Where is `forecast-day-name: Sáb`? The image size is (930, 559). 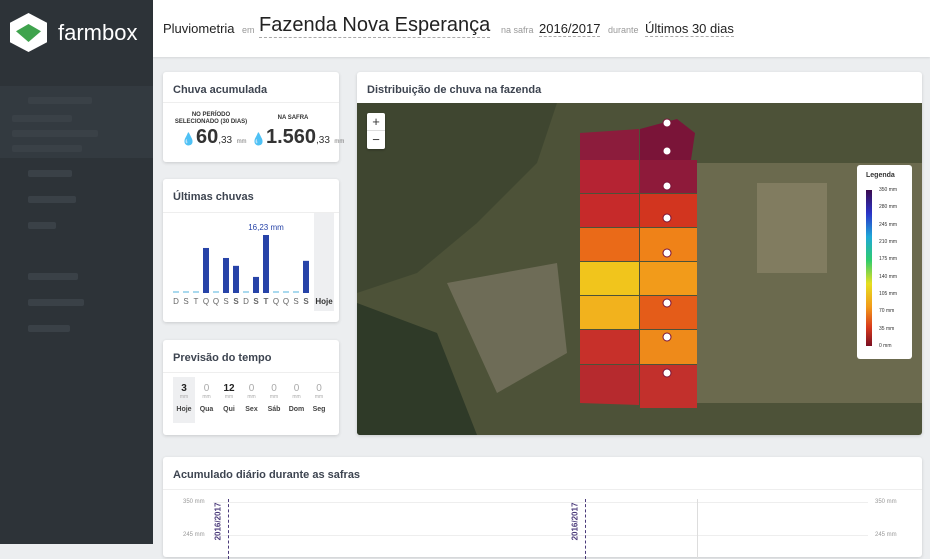 forecast-day-name: Sáb is located at coordinates (274, 409).